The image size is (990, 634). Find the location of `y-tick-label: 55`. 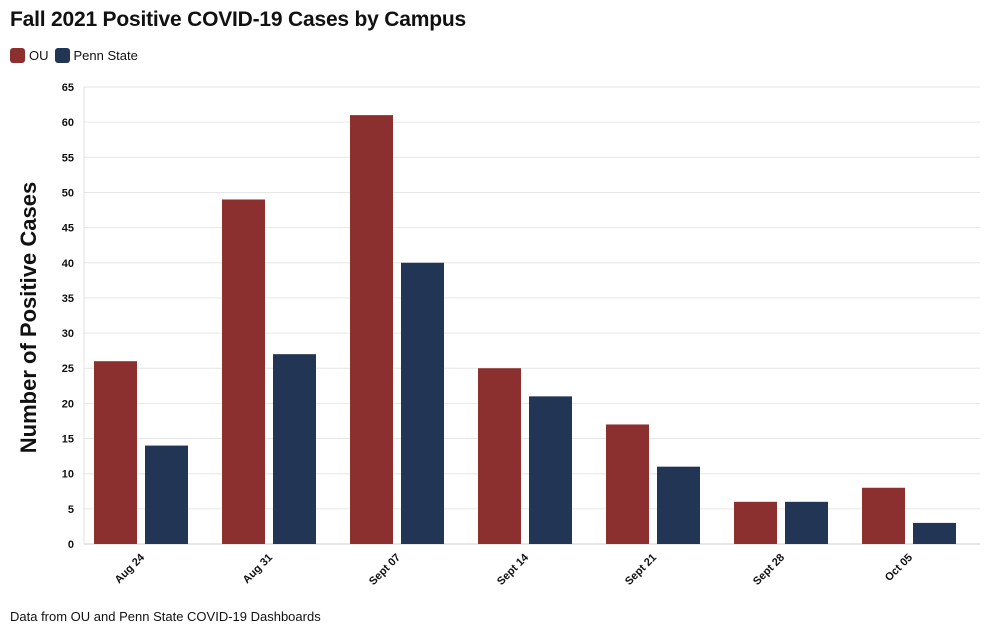

y-tick-label: 55 is located at coordinates (68, 158).